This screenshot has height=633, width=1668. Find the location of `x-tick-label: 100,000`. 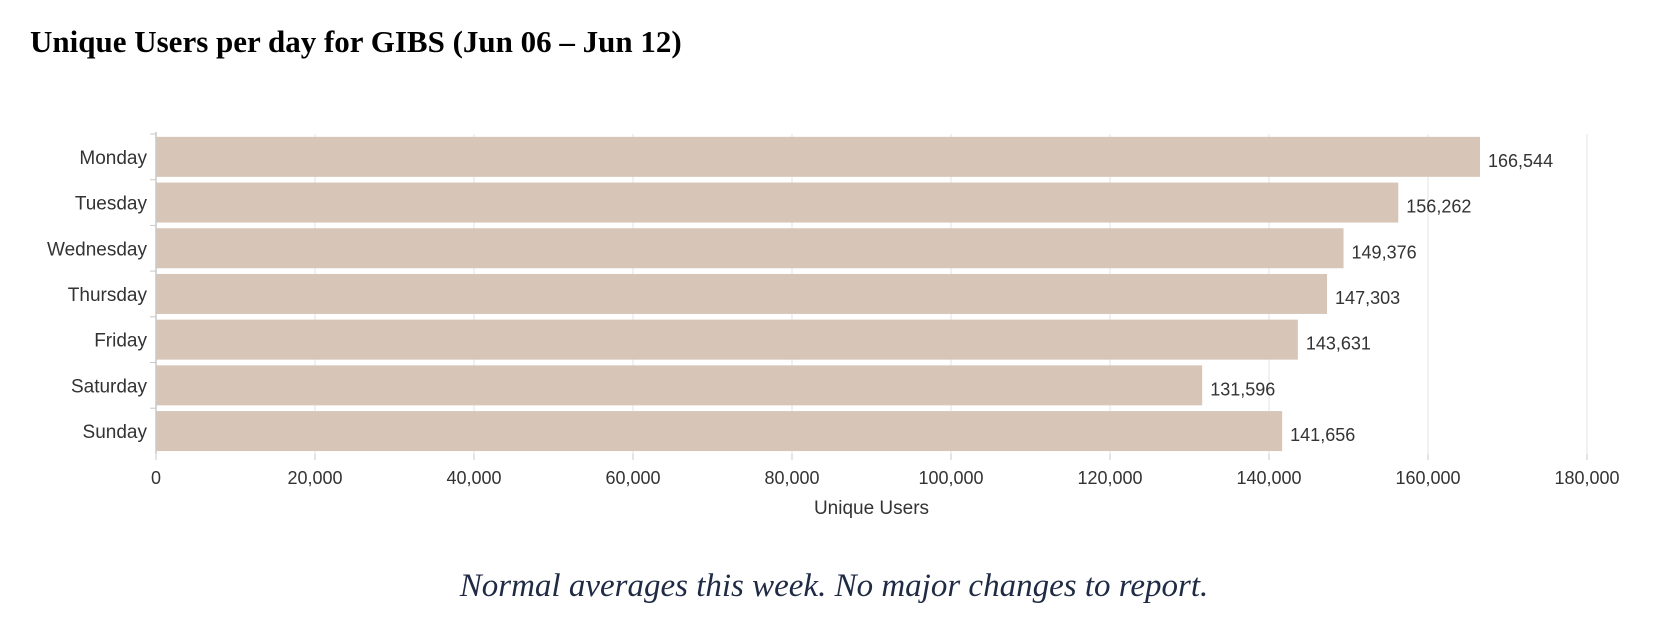

x-tick-label: 100,000 is located at coordinates (950, 478).